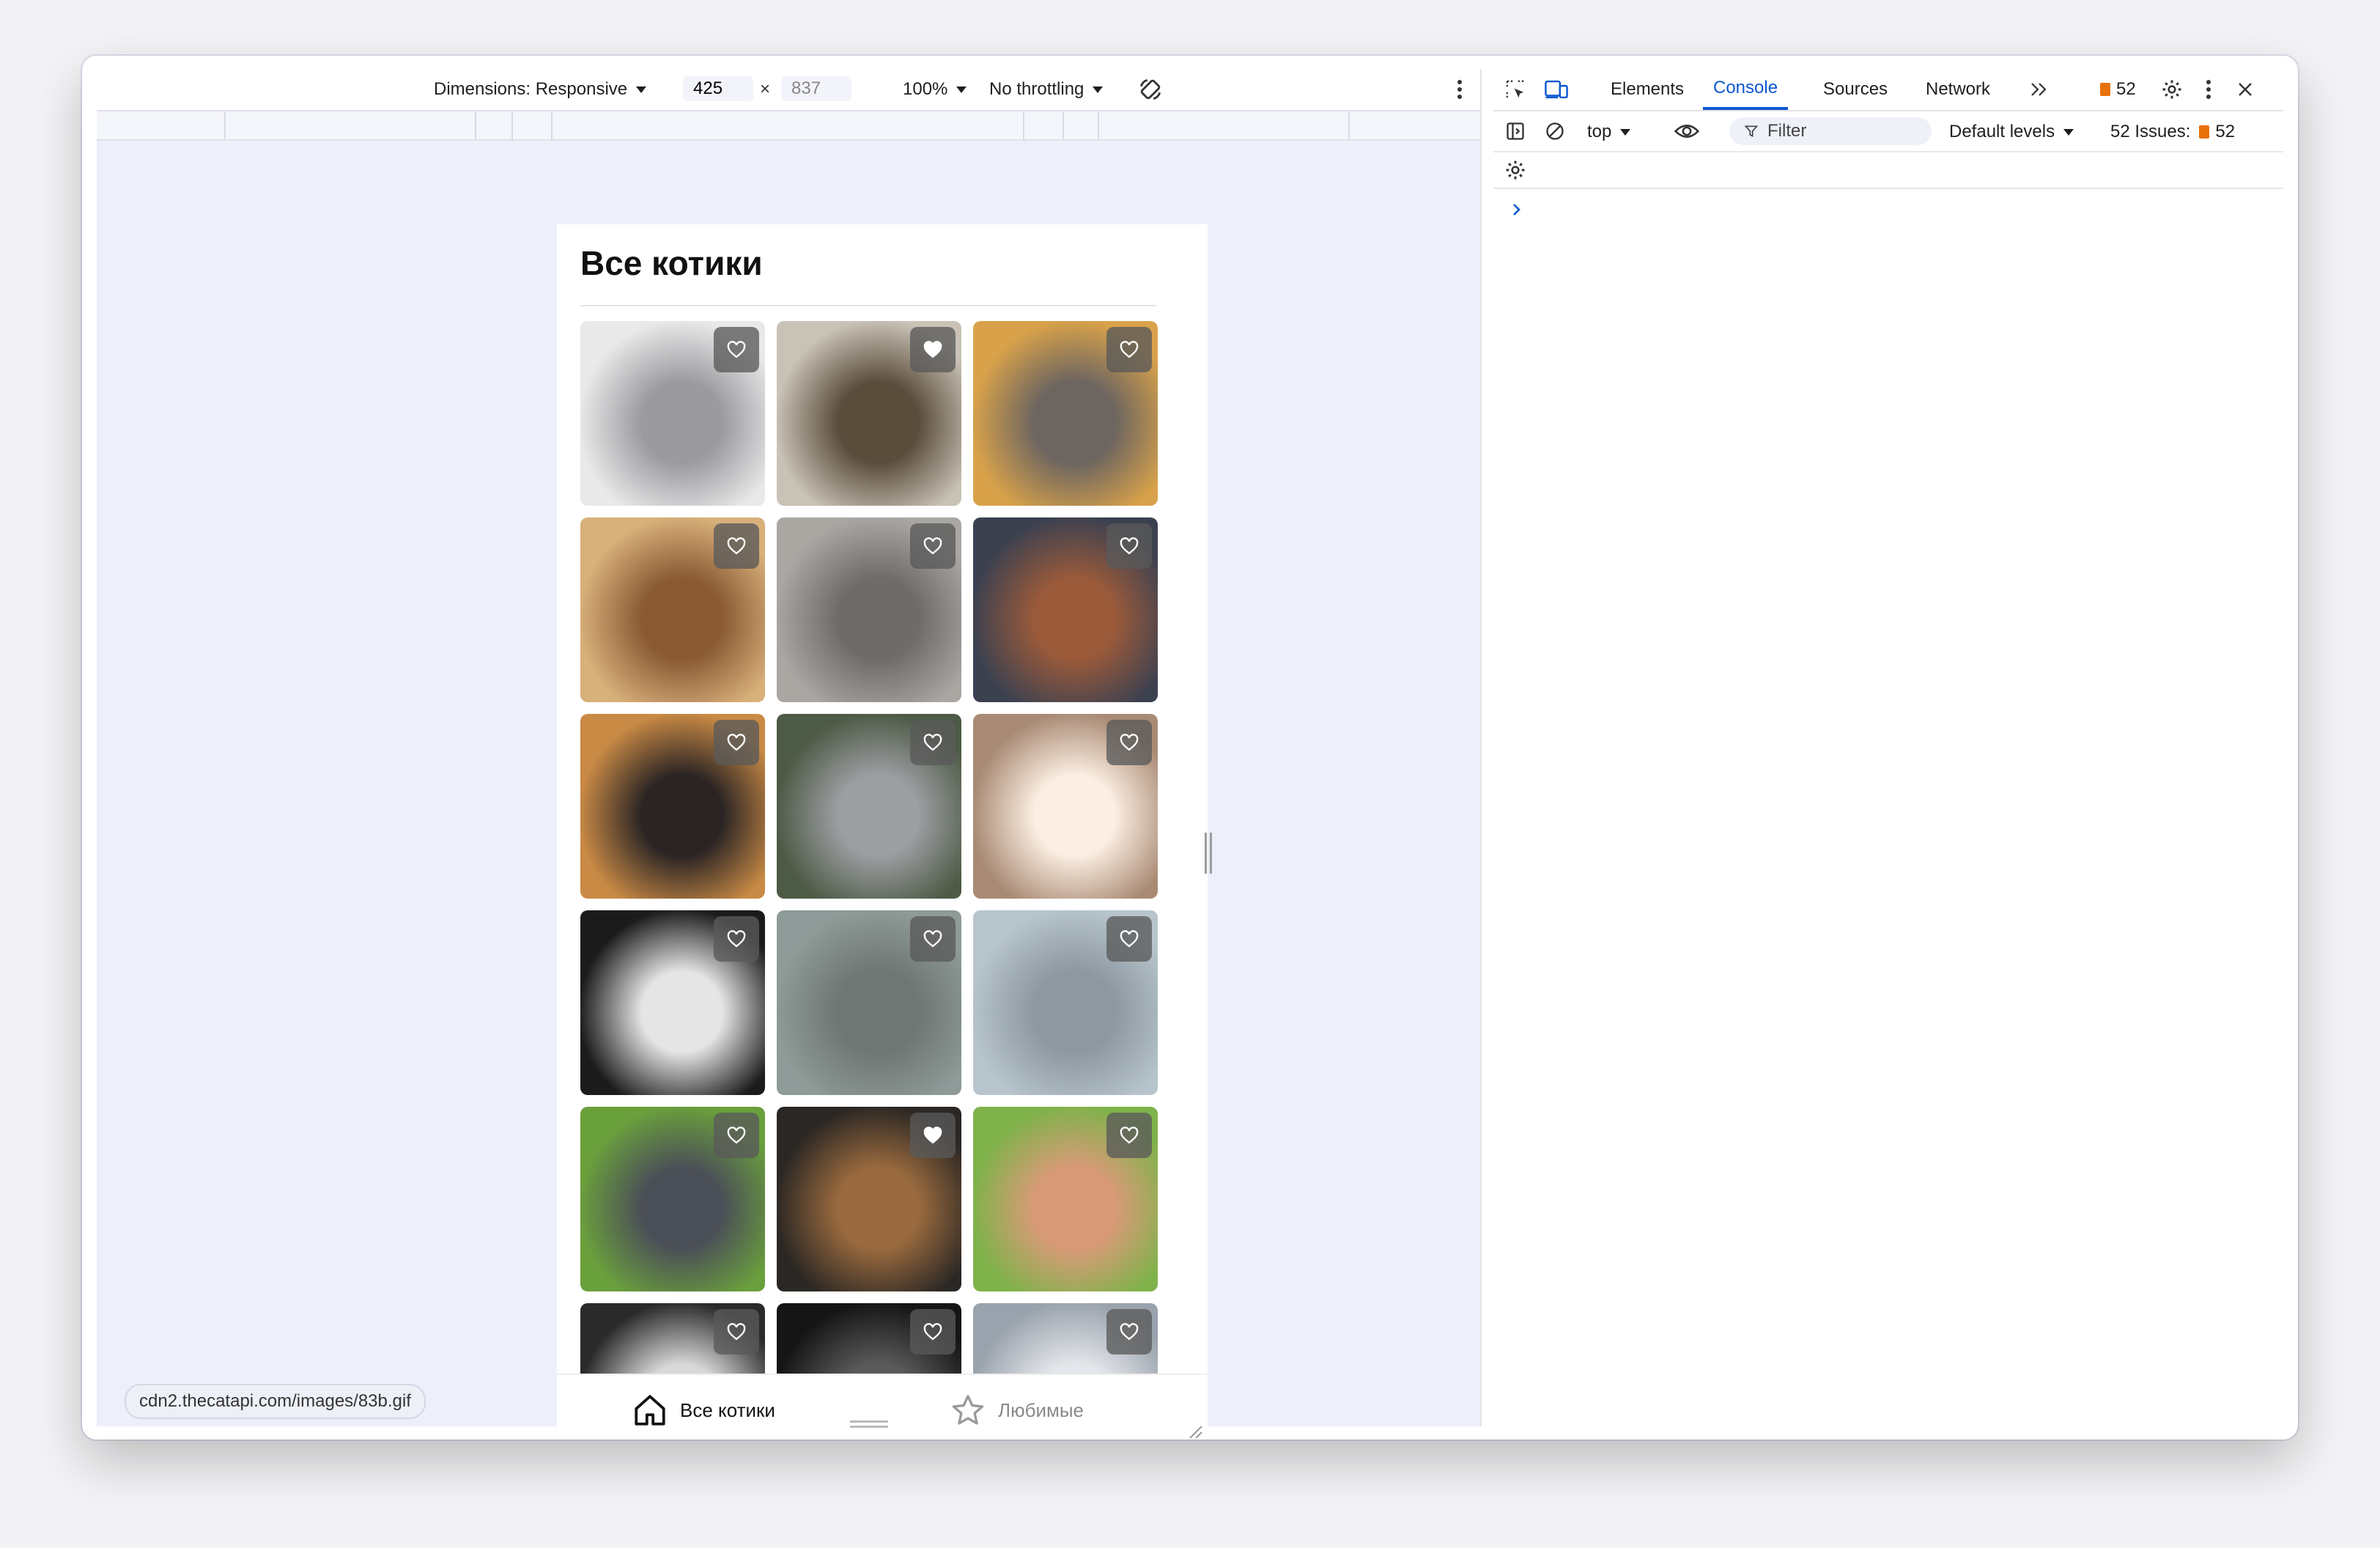  Describe the element at coordinates (2208, 89) in the screenshot. I see `customize-menu-icon` at that location.